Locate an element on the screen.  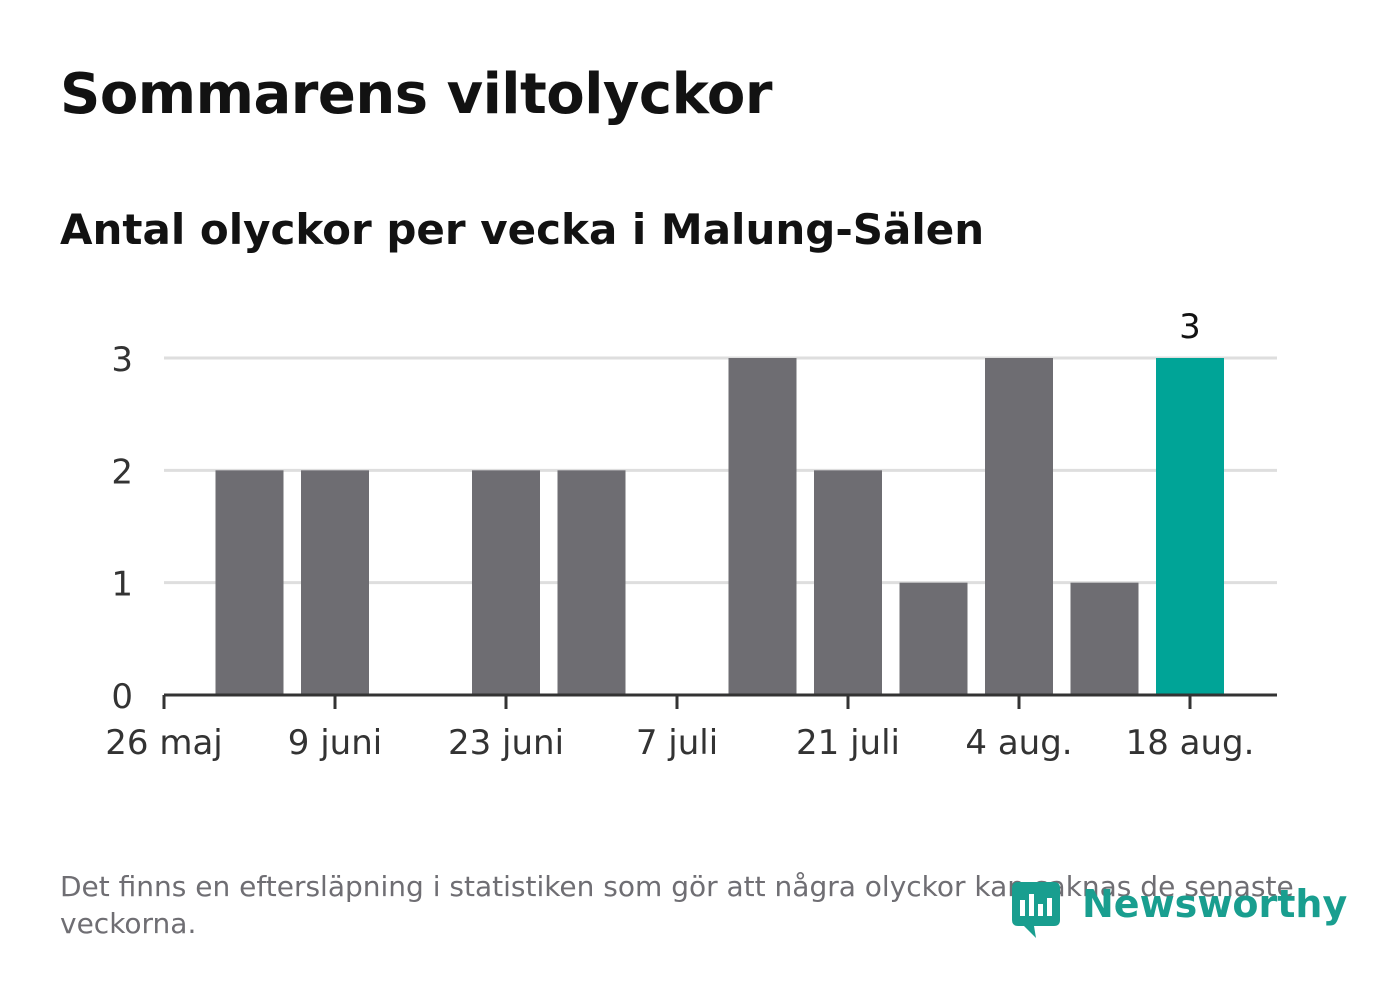
data-labels: 3 is located at coordinates (1190, 327).